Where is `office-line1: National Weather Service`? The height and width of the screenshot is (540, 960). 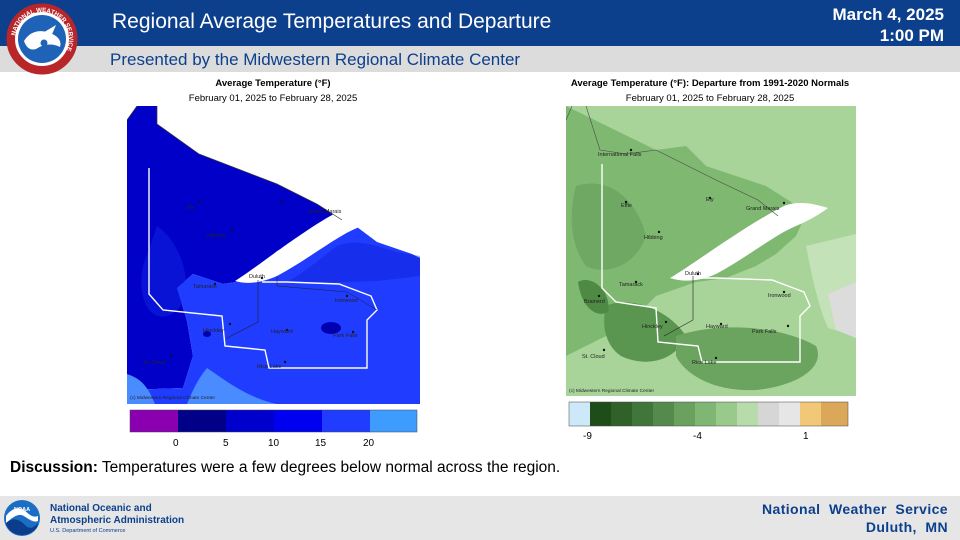
office-line1: National Weather Service is located at coordinates (855, 509).